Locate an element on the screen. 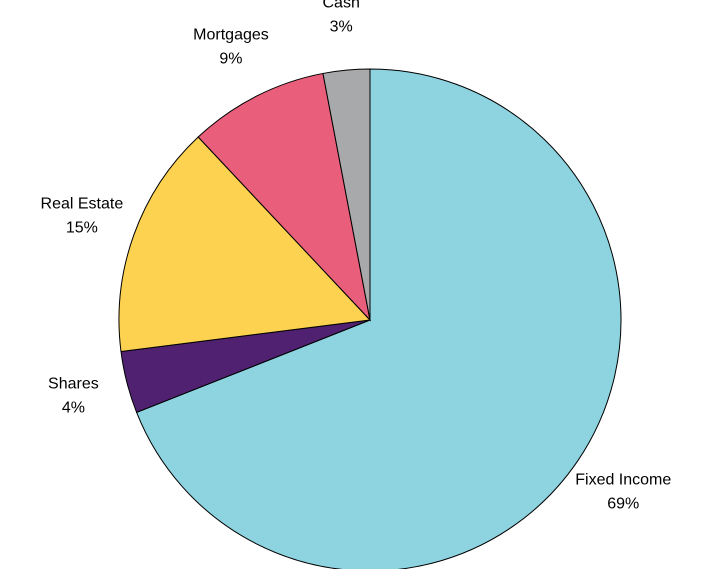 The width and height of the screenshot is (711, 569). slice-label: Shares is located at coordinates (73, 383).